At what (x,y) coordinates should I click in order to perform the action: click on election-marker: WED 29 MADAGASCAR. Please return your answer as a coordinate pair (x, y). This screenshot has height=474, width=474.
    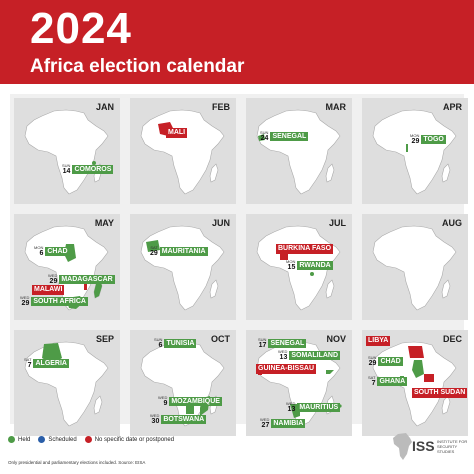
    Looking at the image, I should click on (81, 279).